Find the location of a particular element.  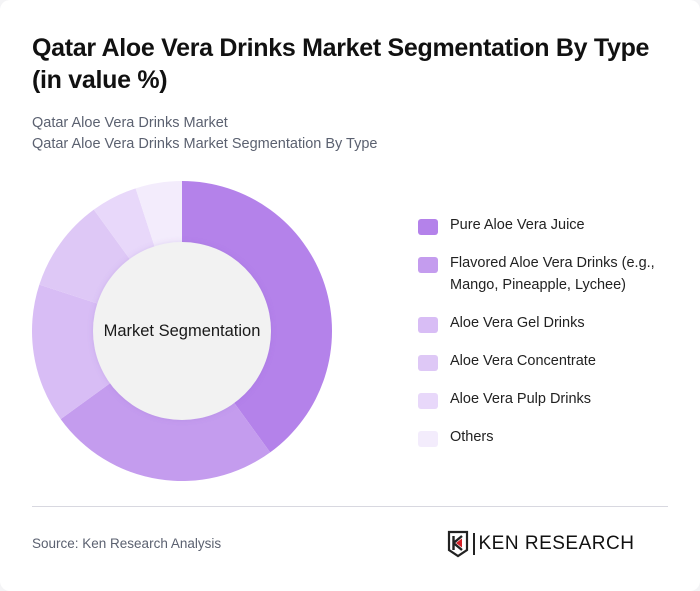

legend-label: Aloe Vera Concentrate is located at coordinates (523, 361).